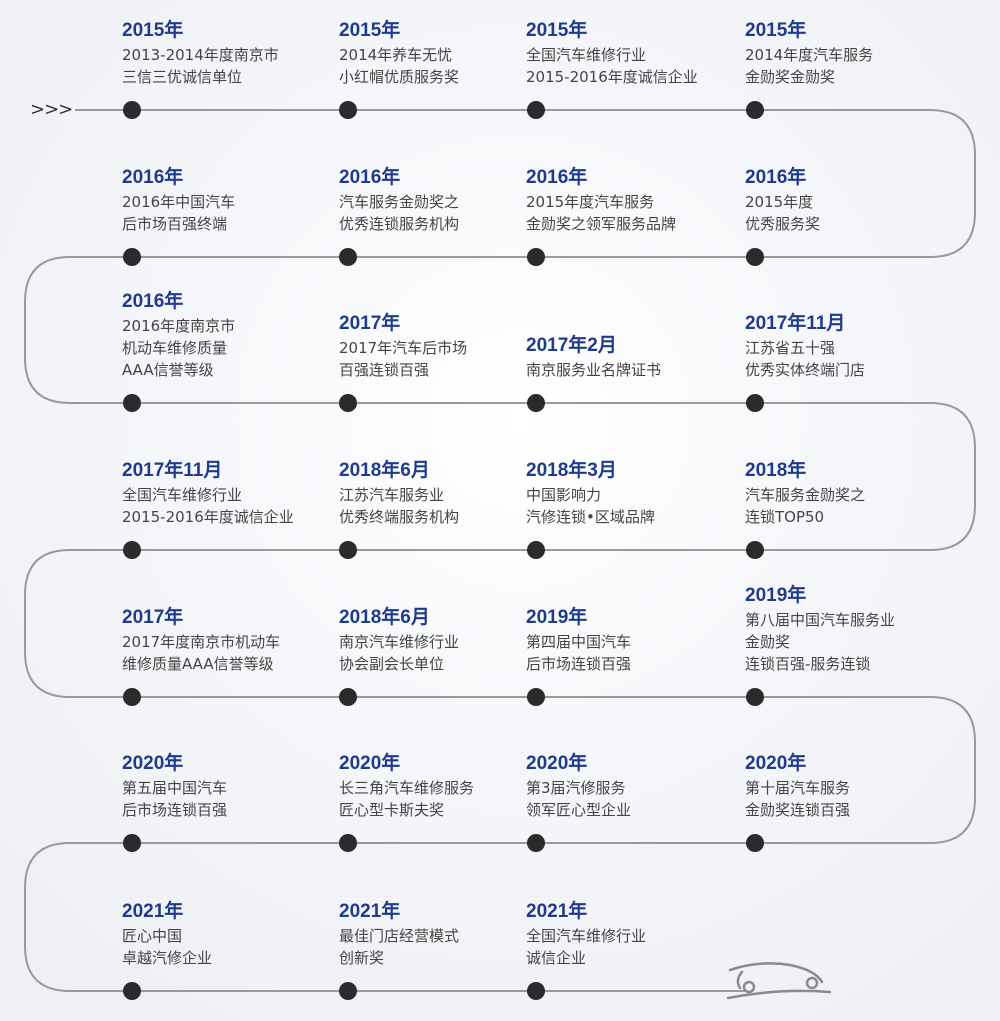 The height and width of the screenshot is (1021, 1000). I want to click on timeline-award: 2019年 第八届中国汽车服务业 金勋奖 连锁百强-服务连锁, so click(820, 629).